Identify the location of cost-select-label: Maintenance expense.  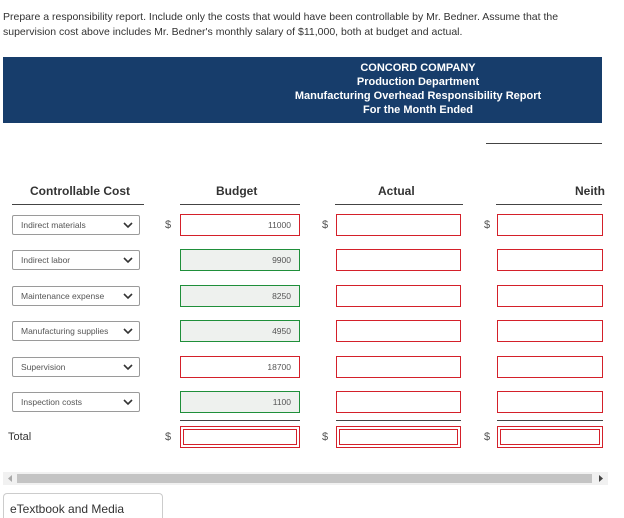
(63, 296).